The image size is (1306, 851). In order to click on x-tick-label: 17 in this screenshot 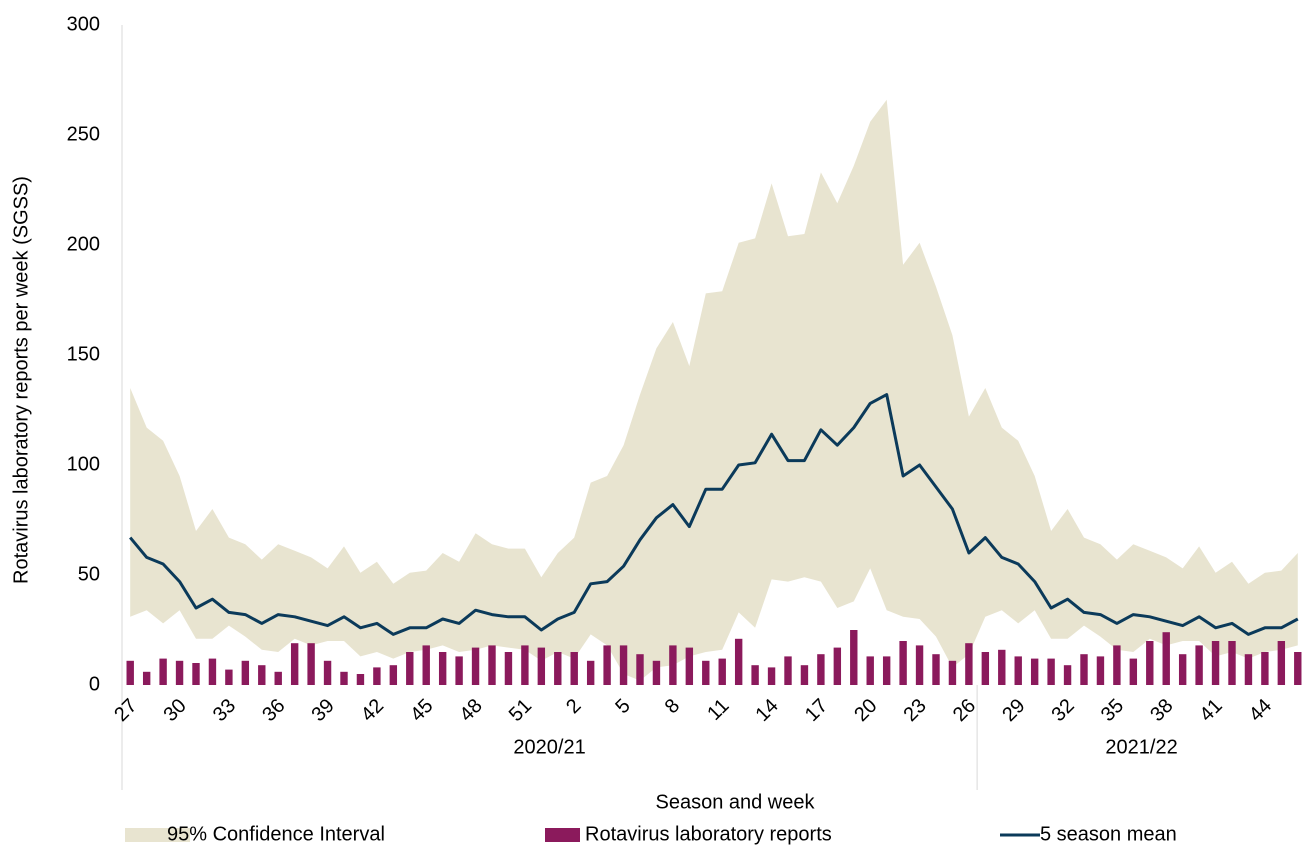, I will do `click(816, 710)`.